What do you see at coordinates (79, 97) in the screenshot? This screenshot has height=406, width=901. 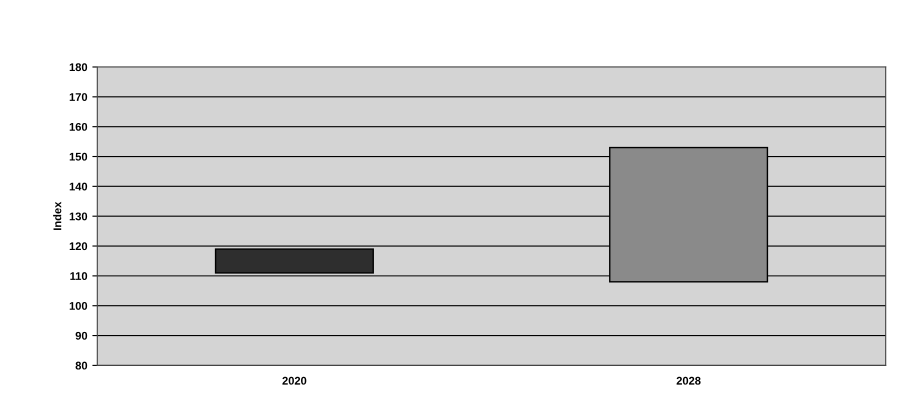 I see `y-tick-label: 170` at bounding box center [79, 97].